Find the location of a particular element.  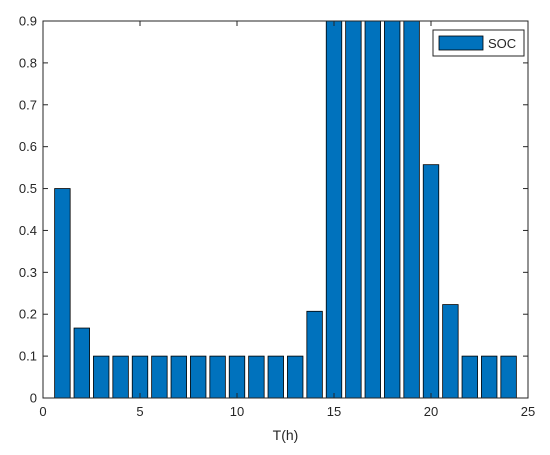

y-tick-label: 0 is located at coordinates (33, 398).